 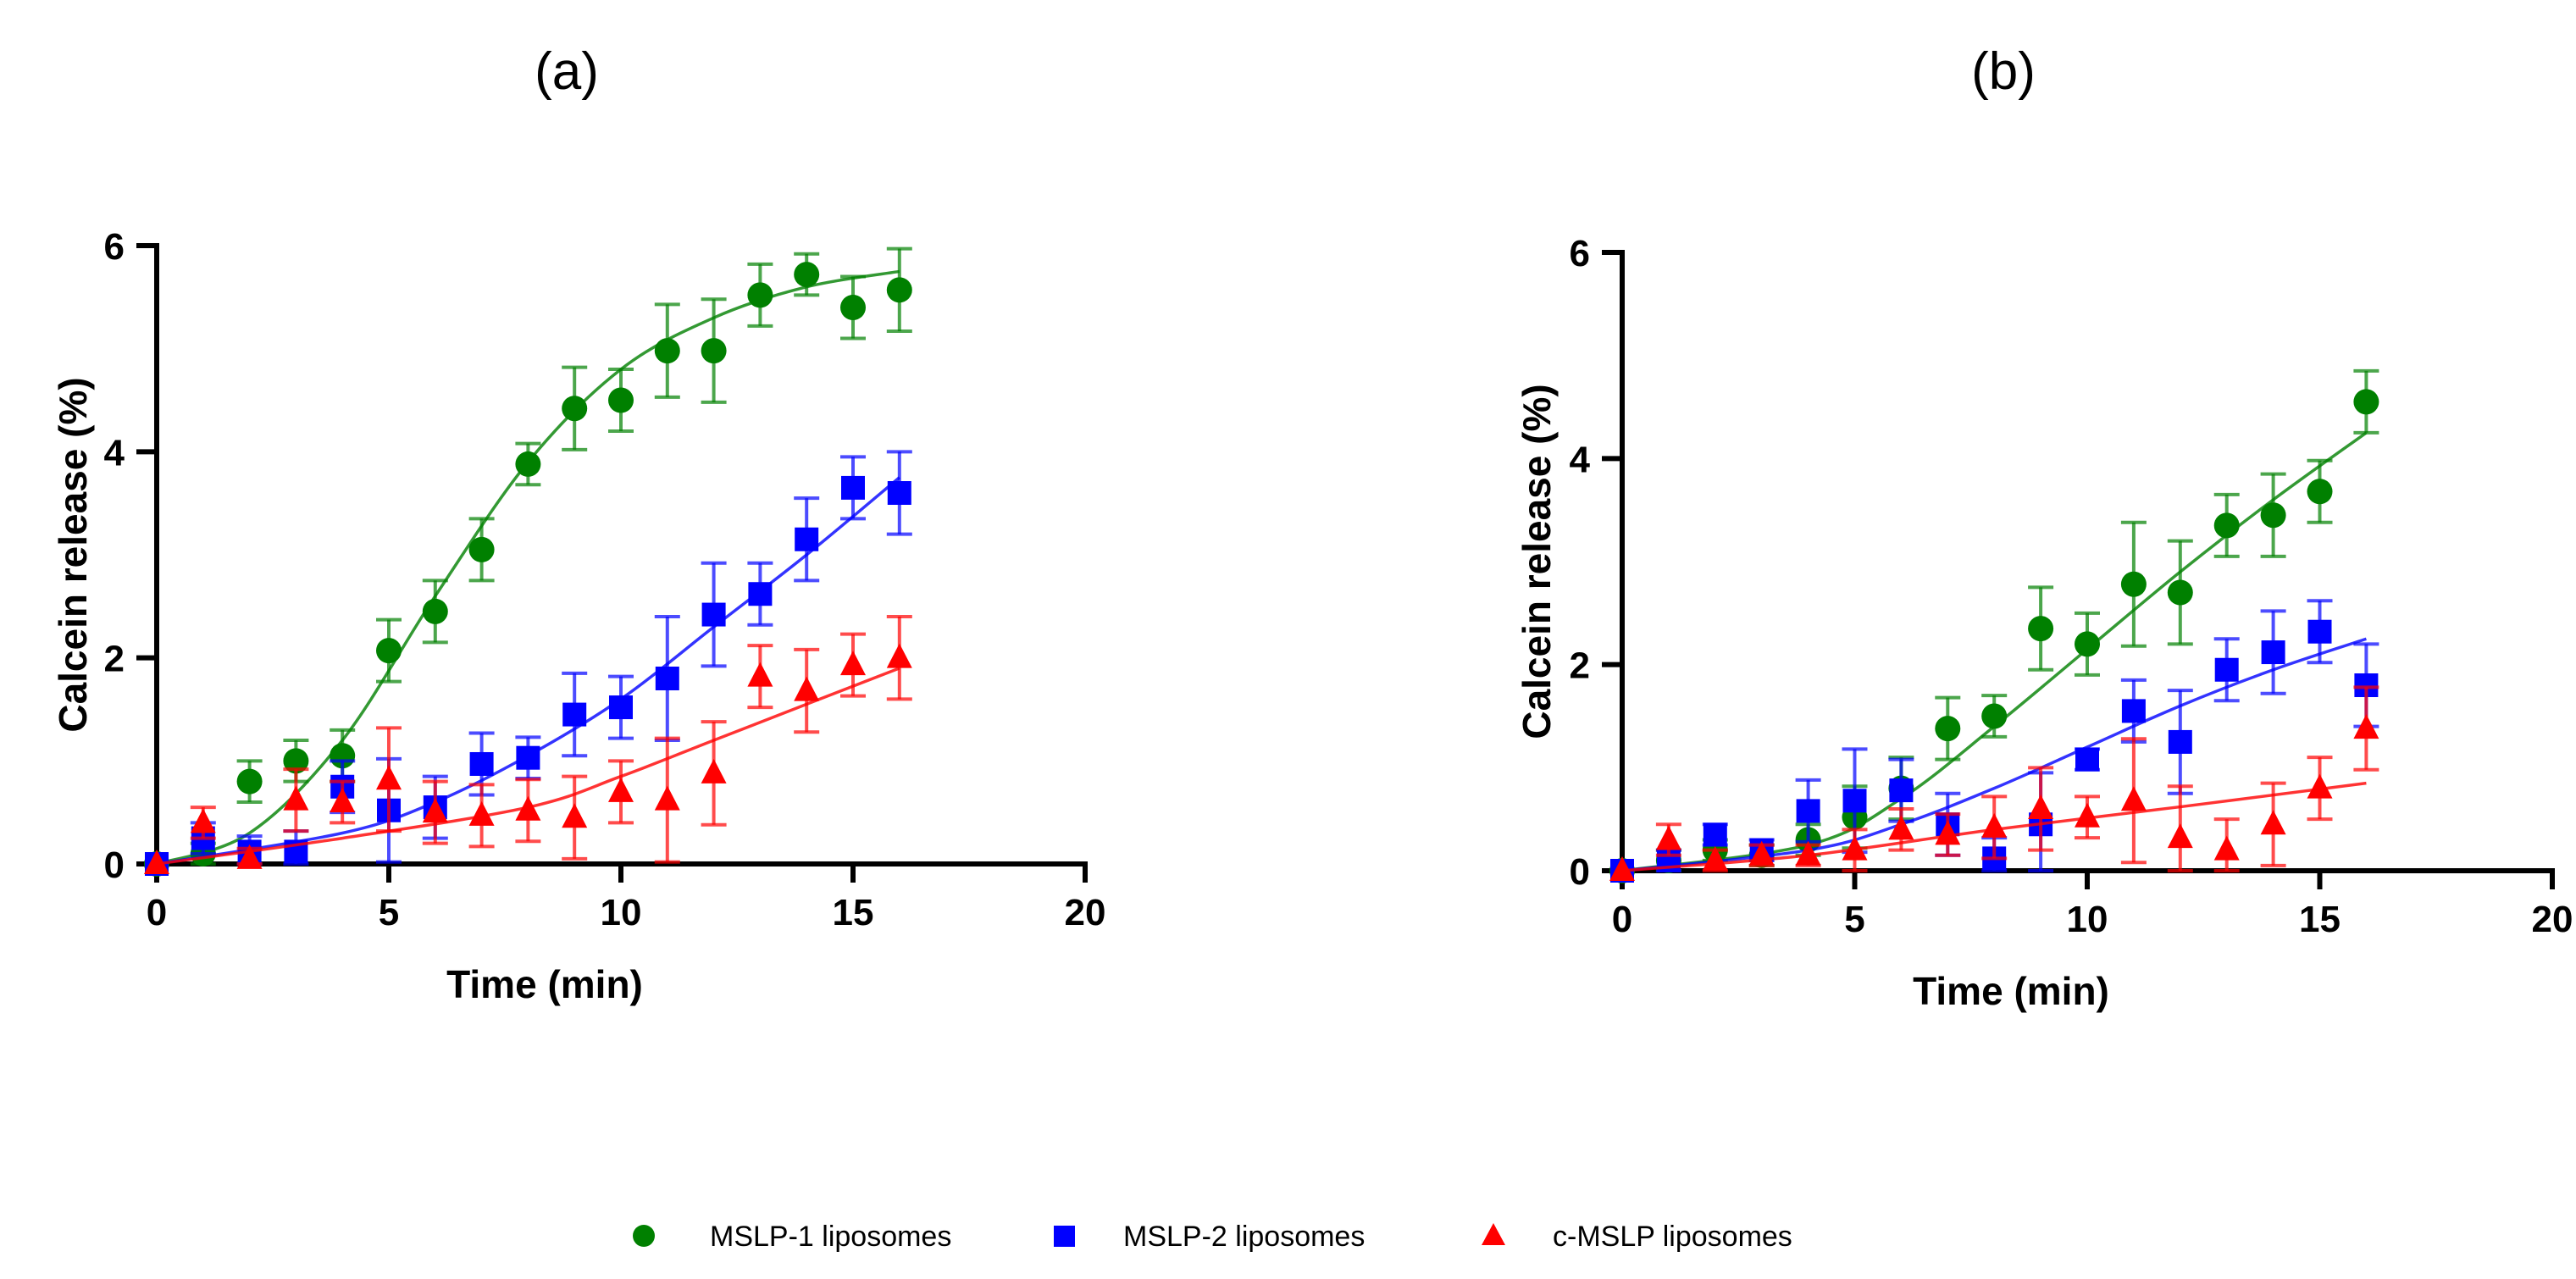 I want to click on legend-item-mslp1: MSLP-1 liposomes, so click(x=792, y=1237).